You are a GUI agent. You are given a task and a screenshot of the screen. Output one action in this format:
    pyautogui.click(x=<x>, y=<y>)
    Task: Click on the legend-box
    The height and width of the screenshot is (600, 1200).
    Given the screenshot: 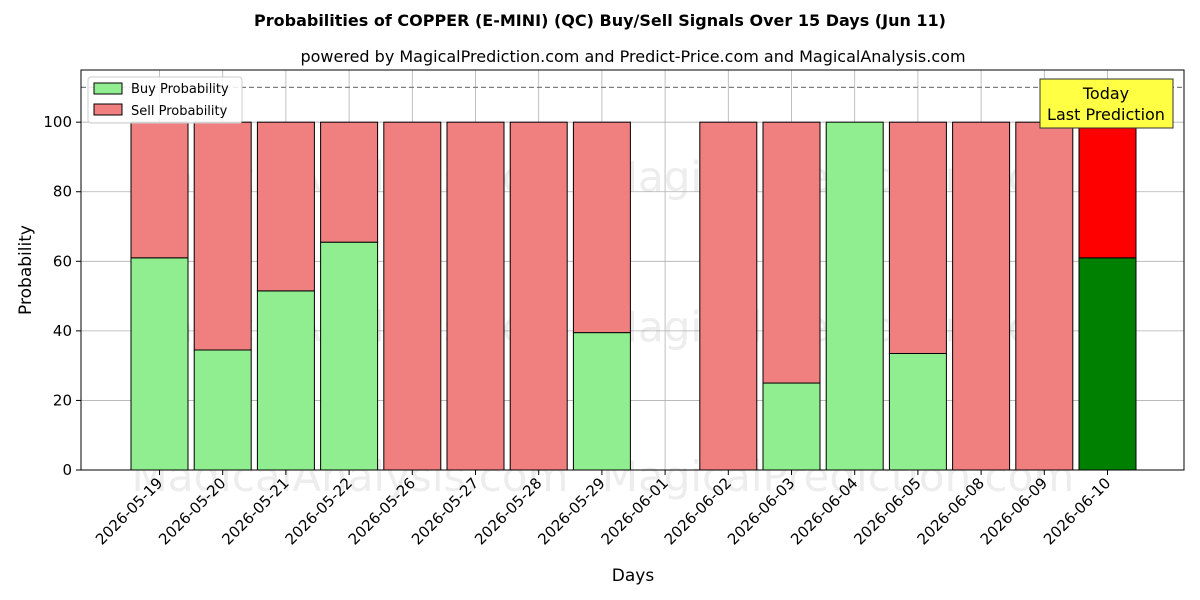 What is the action you would take?
    pyautogui.click(x=165, y=100)
    